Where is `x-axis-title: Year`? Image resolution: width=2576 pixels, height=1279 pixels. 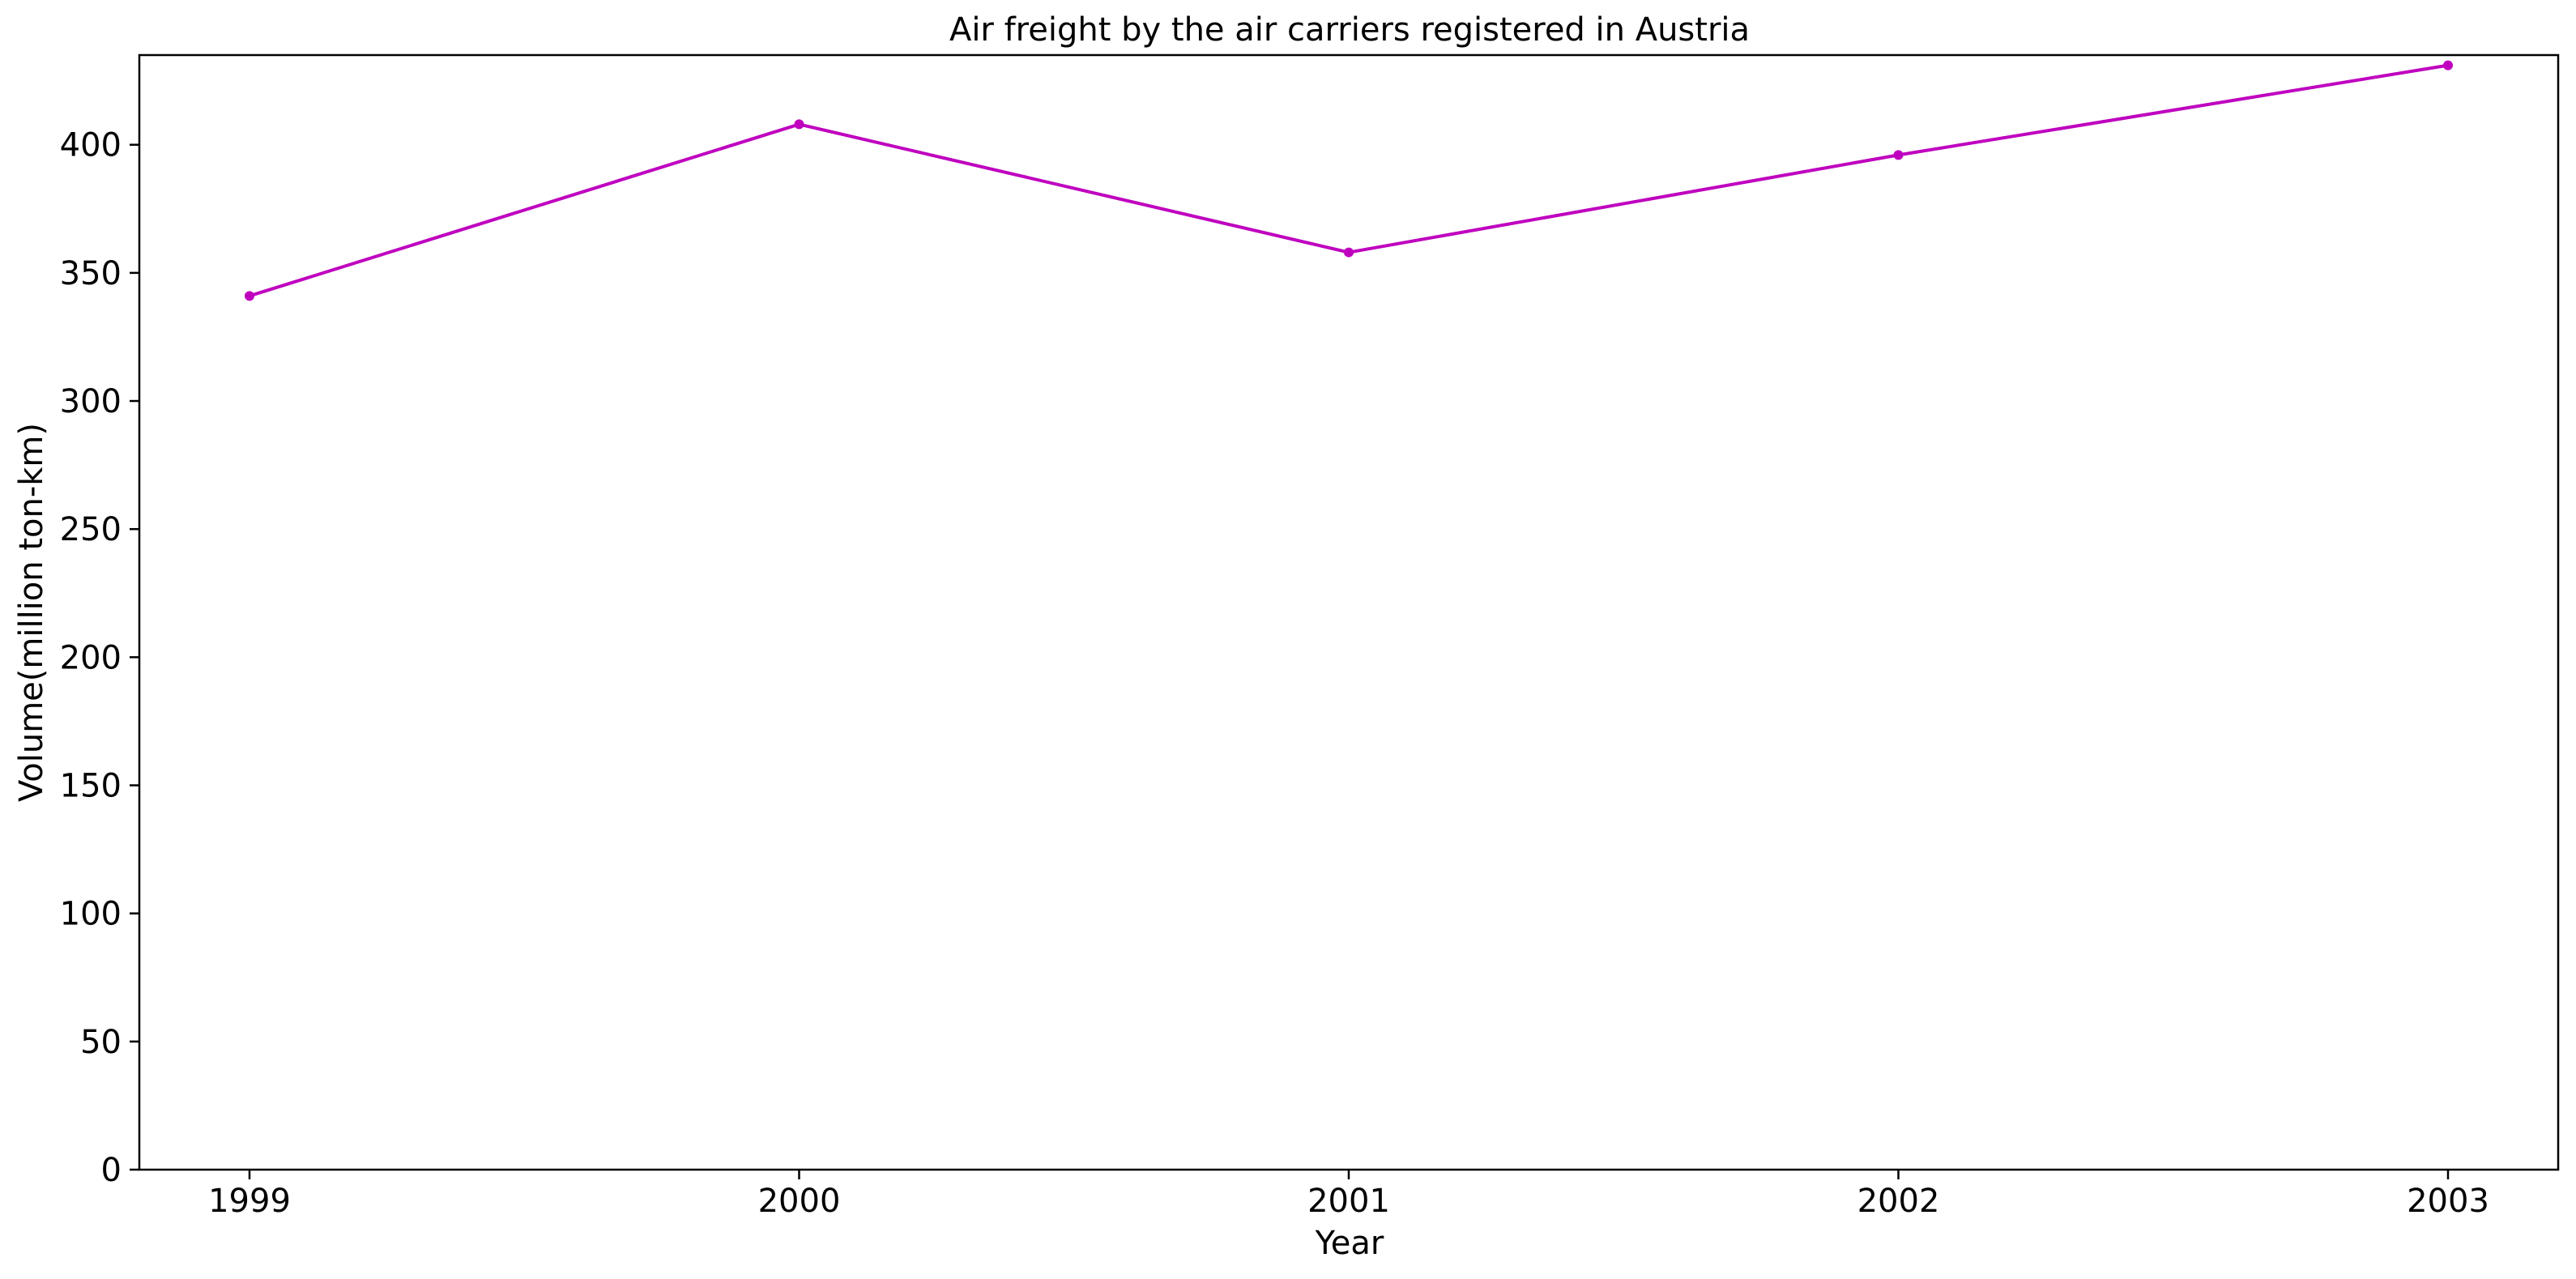
x-axis-title: Year is located at coordinates (1349, 1243).